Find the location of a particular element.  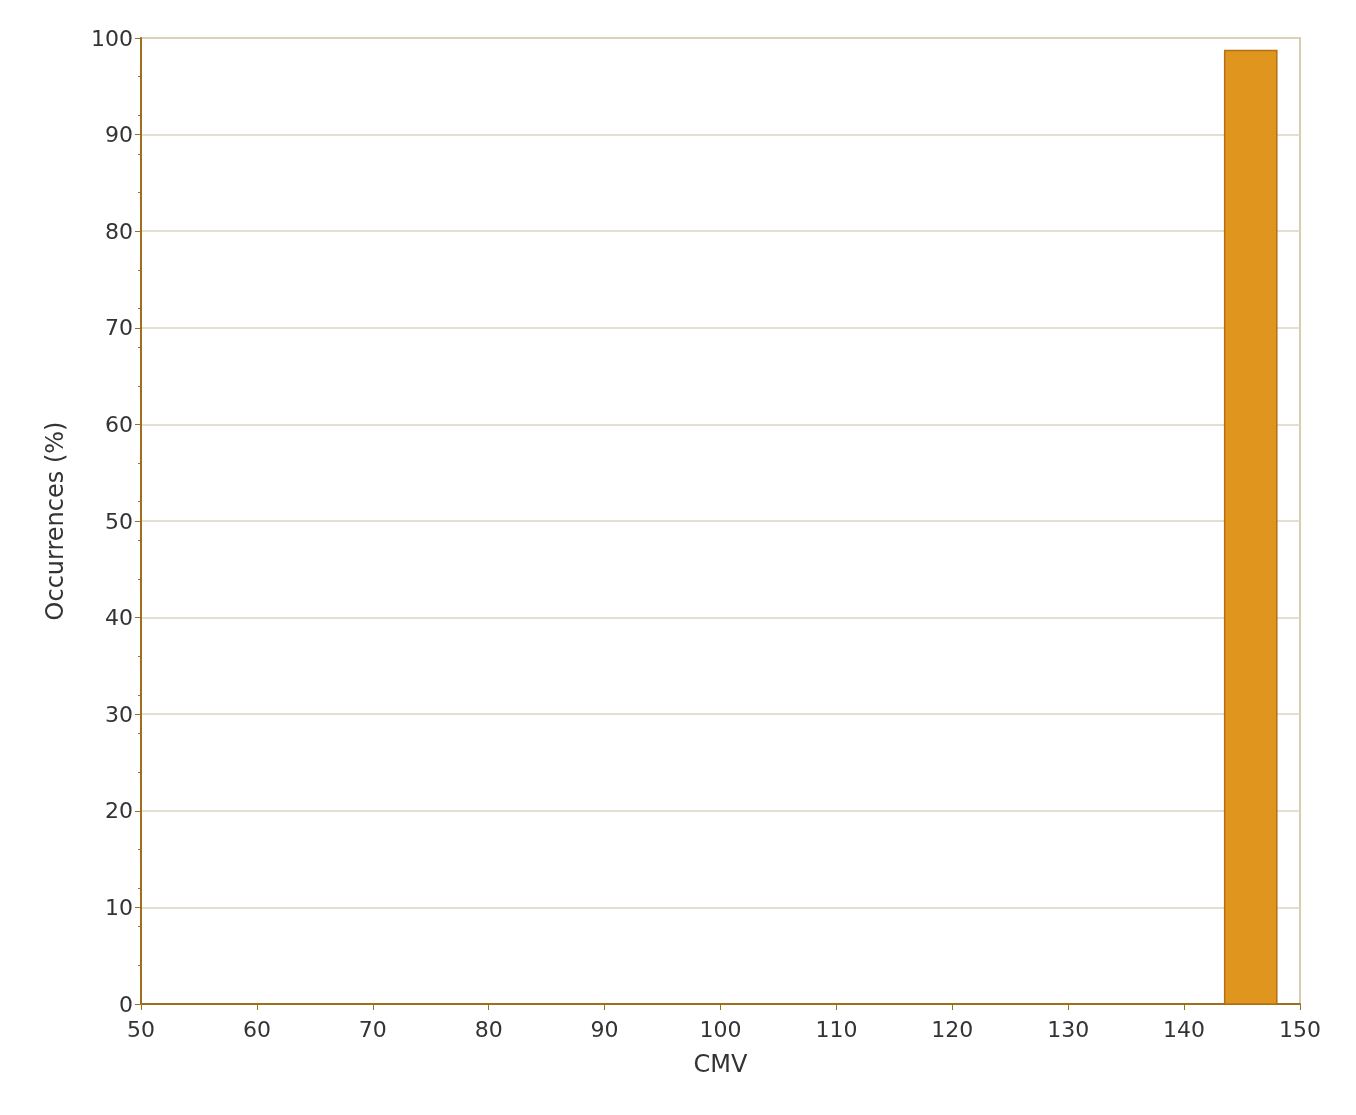

y-tick-label: 60 is located at coordinates (119, 424).